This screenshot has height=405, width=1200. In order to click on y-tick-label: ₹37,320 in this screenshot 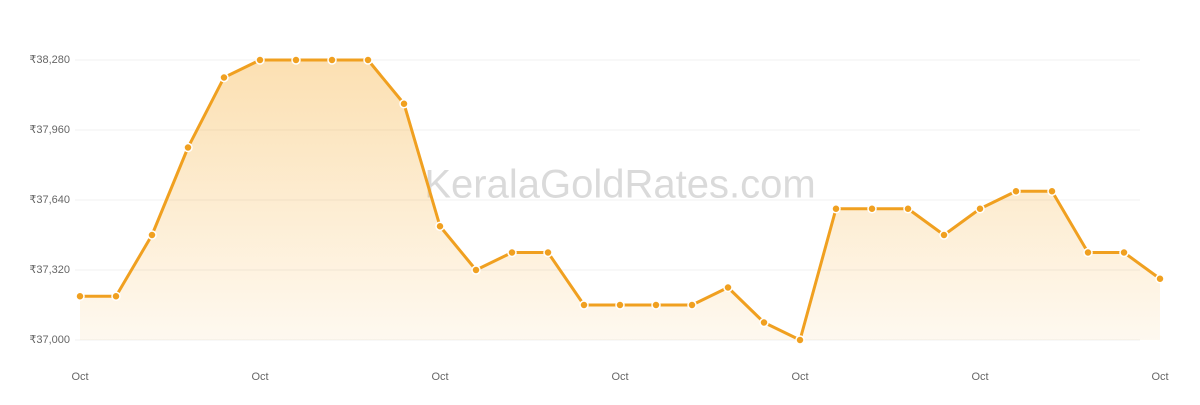, I will do `click(49, 270)`.